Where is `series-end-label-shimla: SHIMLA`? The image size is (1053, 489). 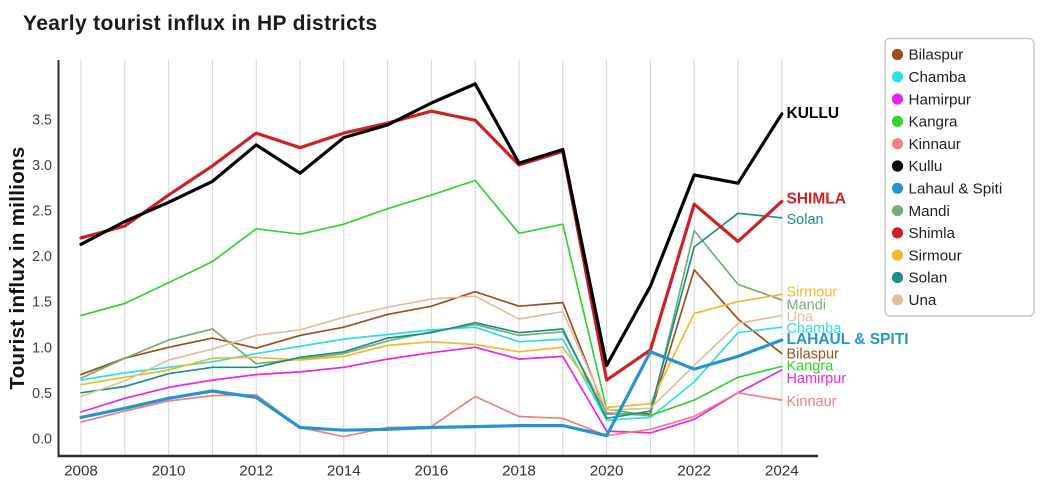
series-end-label-shimla: SHIMLA is located at coordinates (816, 199).